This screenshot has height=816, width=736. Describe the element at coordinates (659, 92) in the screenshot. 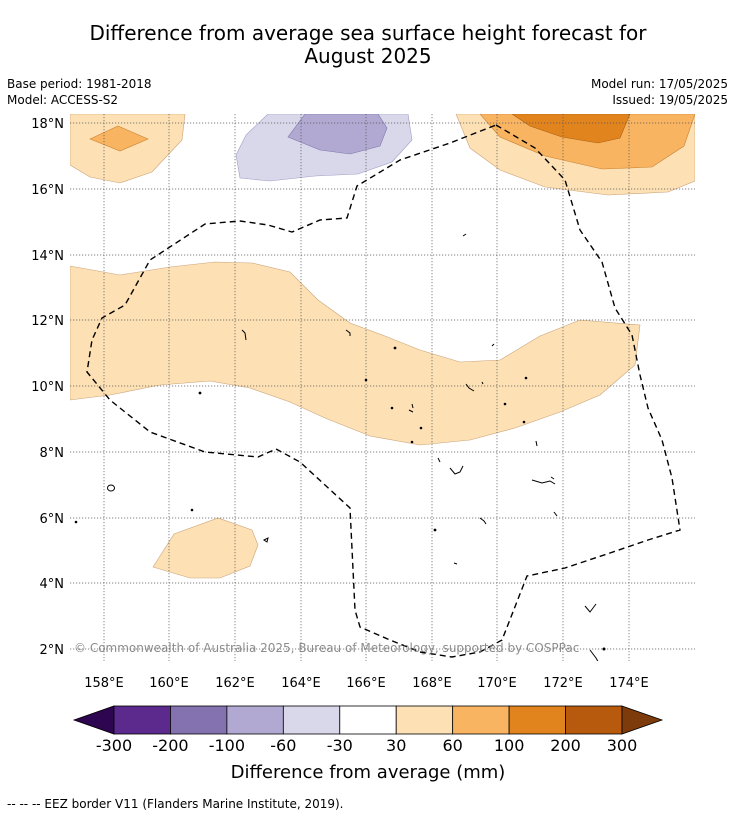

I see `meta-right: Model run: 17/05/2025 Issued: 19/05/2025` at that location.